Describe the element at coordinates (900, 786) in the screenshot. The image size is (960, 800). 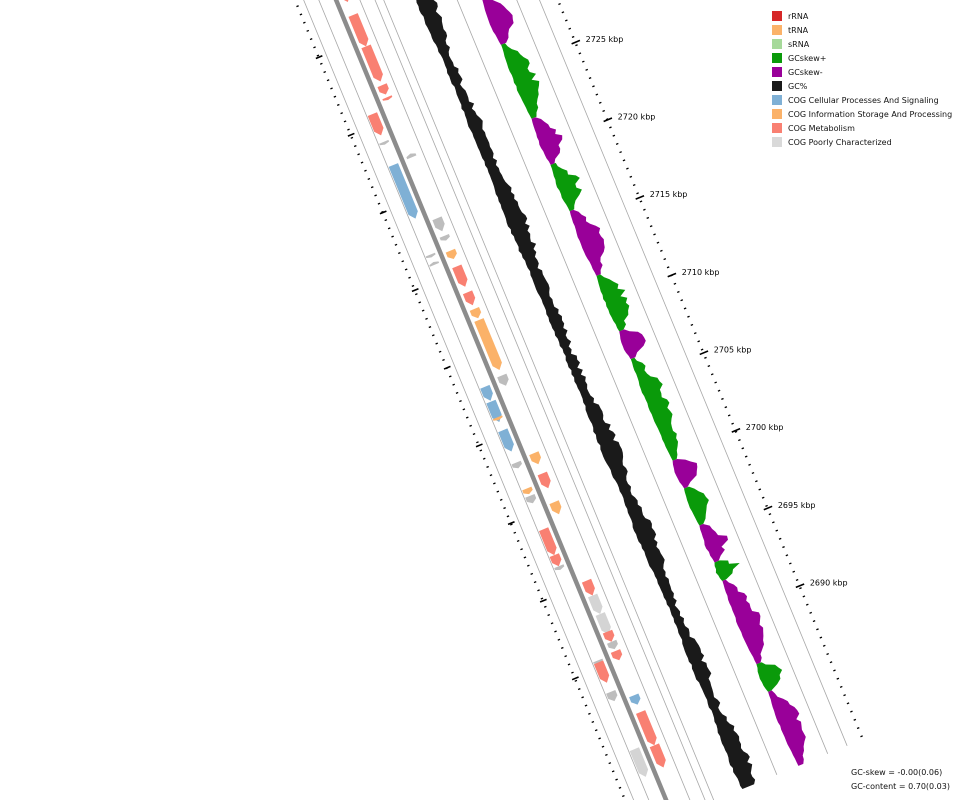
I see `gc-content-stat: GC-content = 0.70(0.03)` at that location.